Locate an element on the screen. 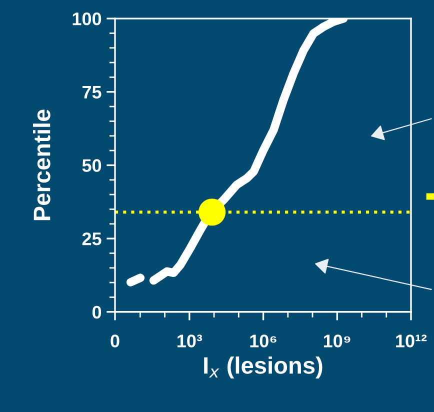  x-tick-label: 10¹² is located at coordinates (411, 341).